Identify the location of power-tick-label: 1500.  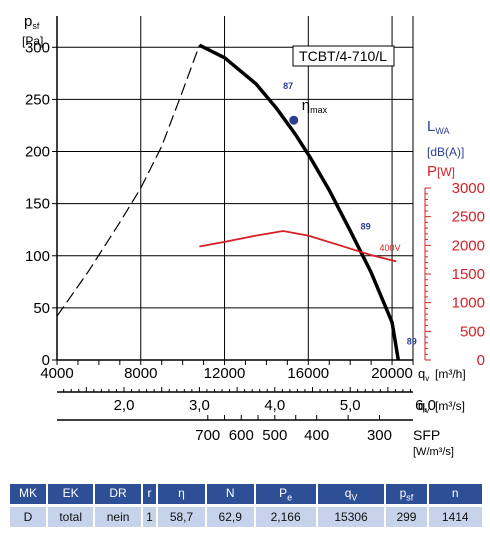
(468, 274).